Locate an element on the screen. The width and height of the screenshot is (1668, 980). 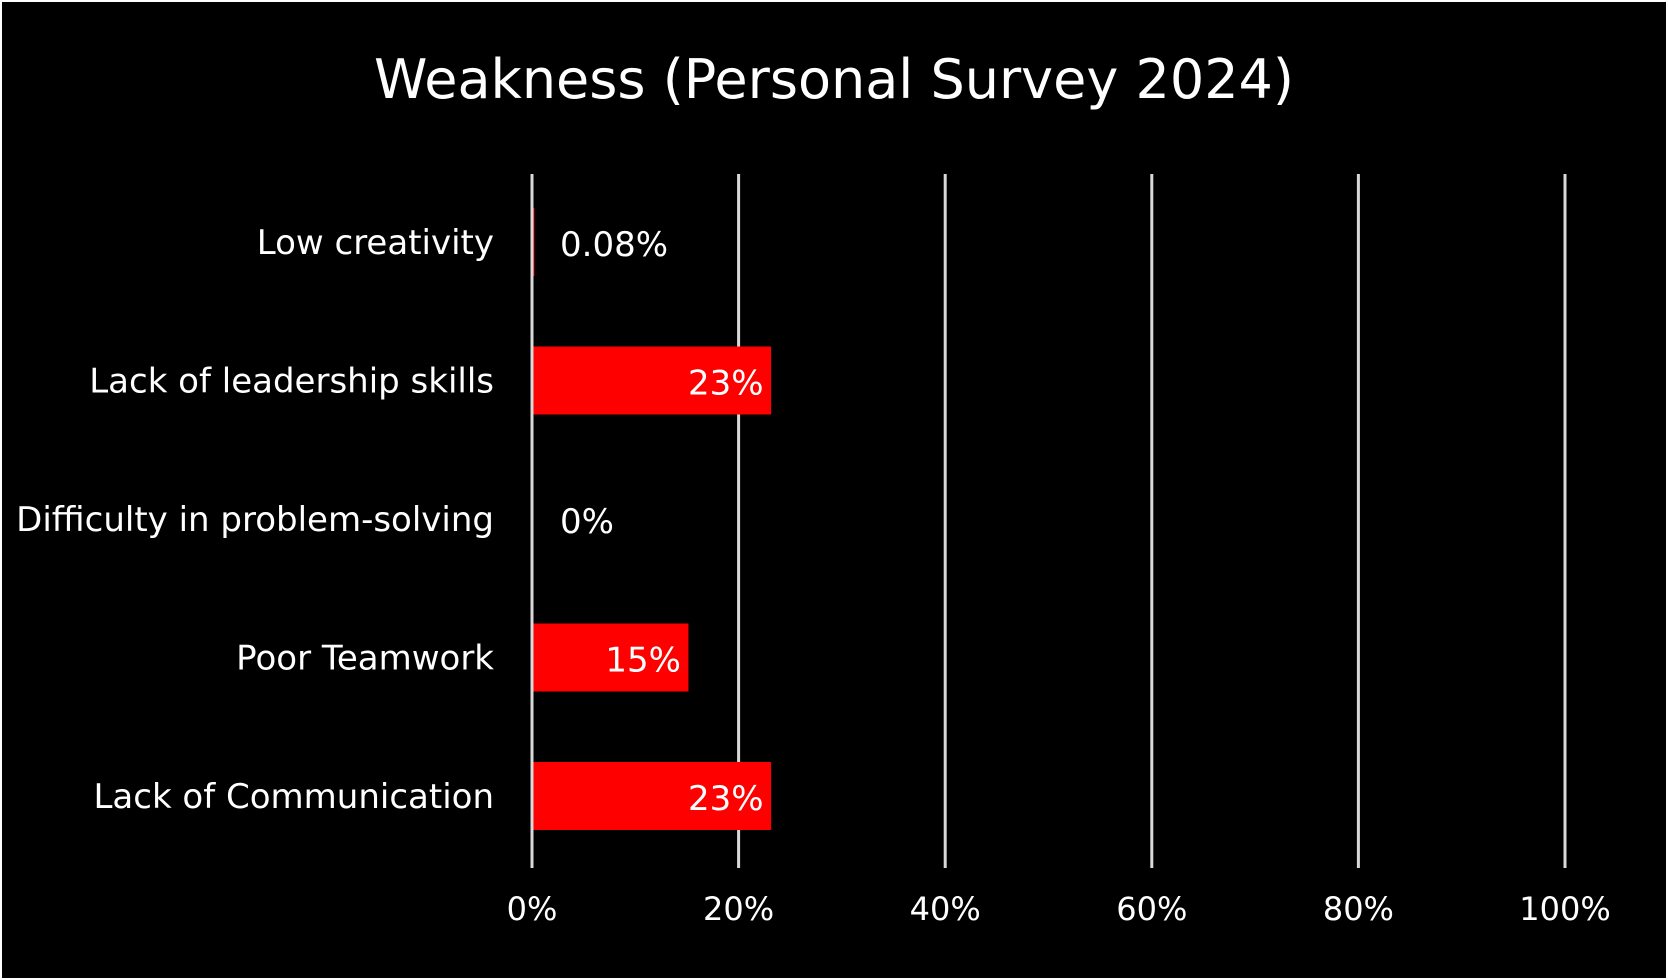
x-tick-label-80: 80% is located at coordinates (1358, 909).